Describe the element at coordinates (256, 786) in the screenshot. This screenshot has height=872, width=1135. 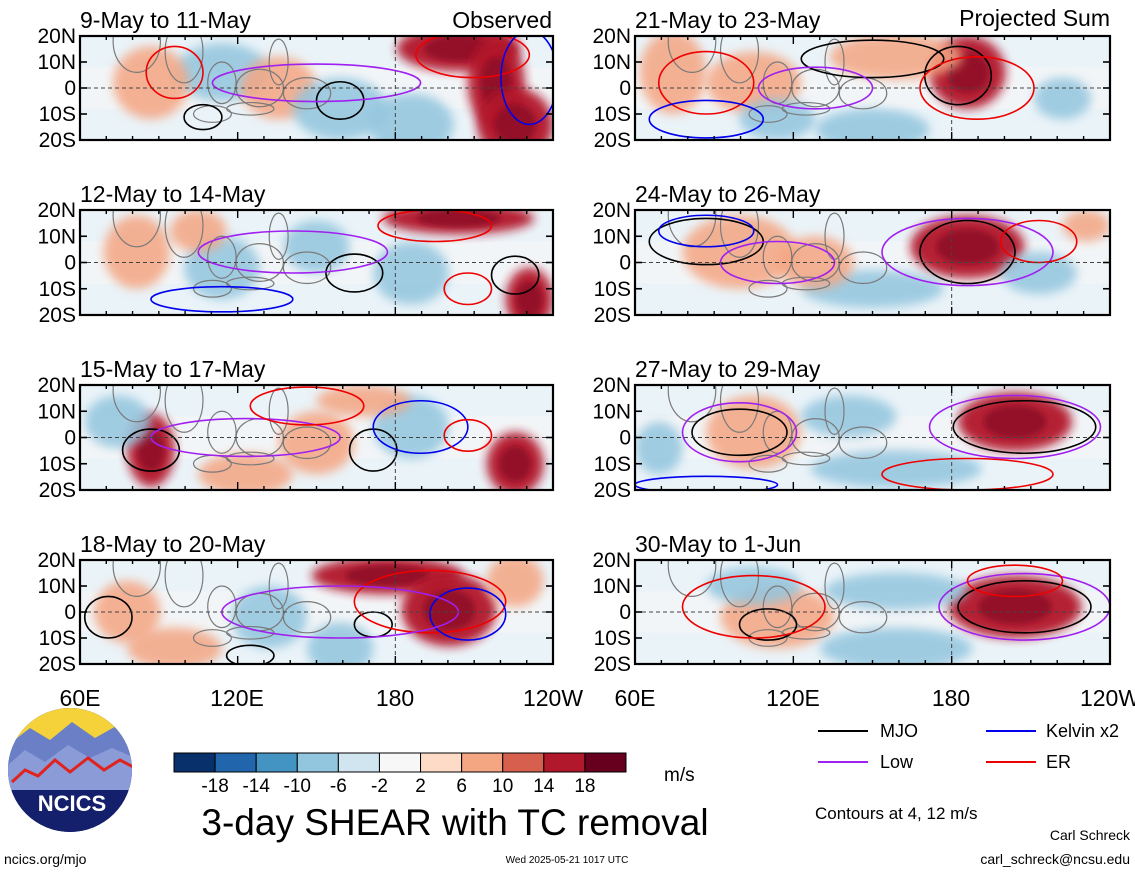
I see `colorbar-tick-label: -14` at that location.